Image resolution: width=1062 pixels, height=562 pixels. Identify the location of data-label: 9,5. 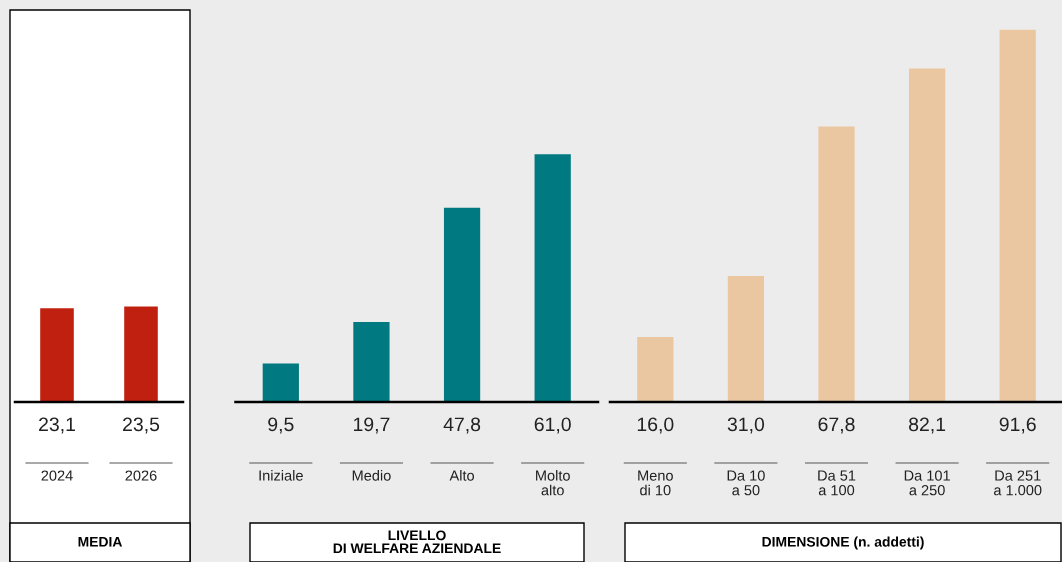
(281, 425).